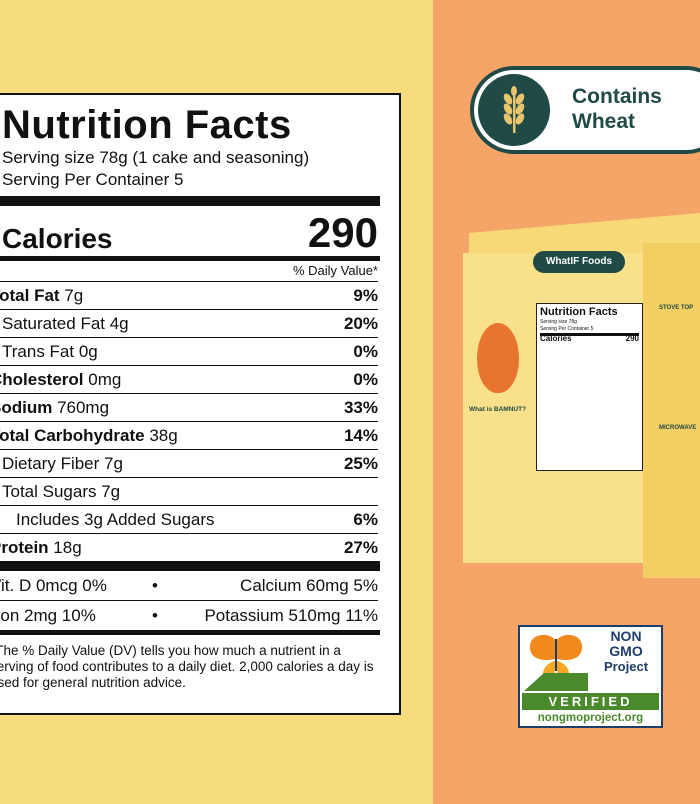 Image resolution: width=700 pixels, height=804 pixels. What do you see at coordinates (57, 238) in the screenshot?
I see `calories-label: Calories` at bounding box center [57, 238].